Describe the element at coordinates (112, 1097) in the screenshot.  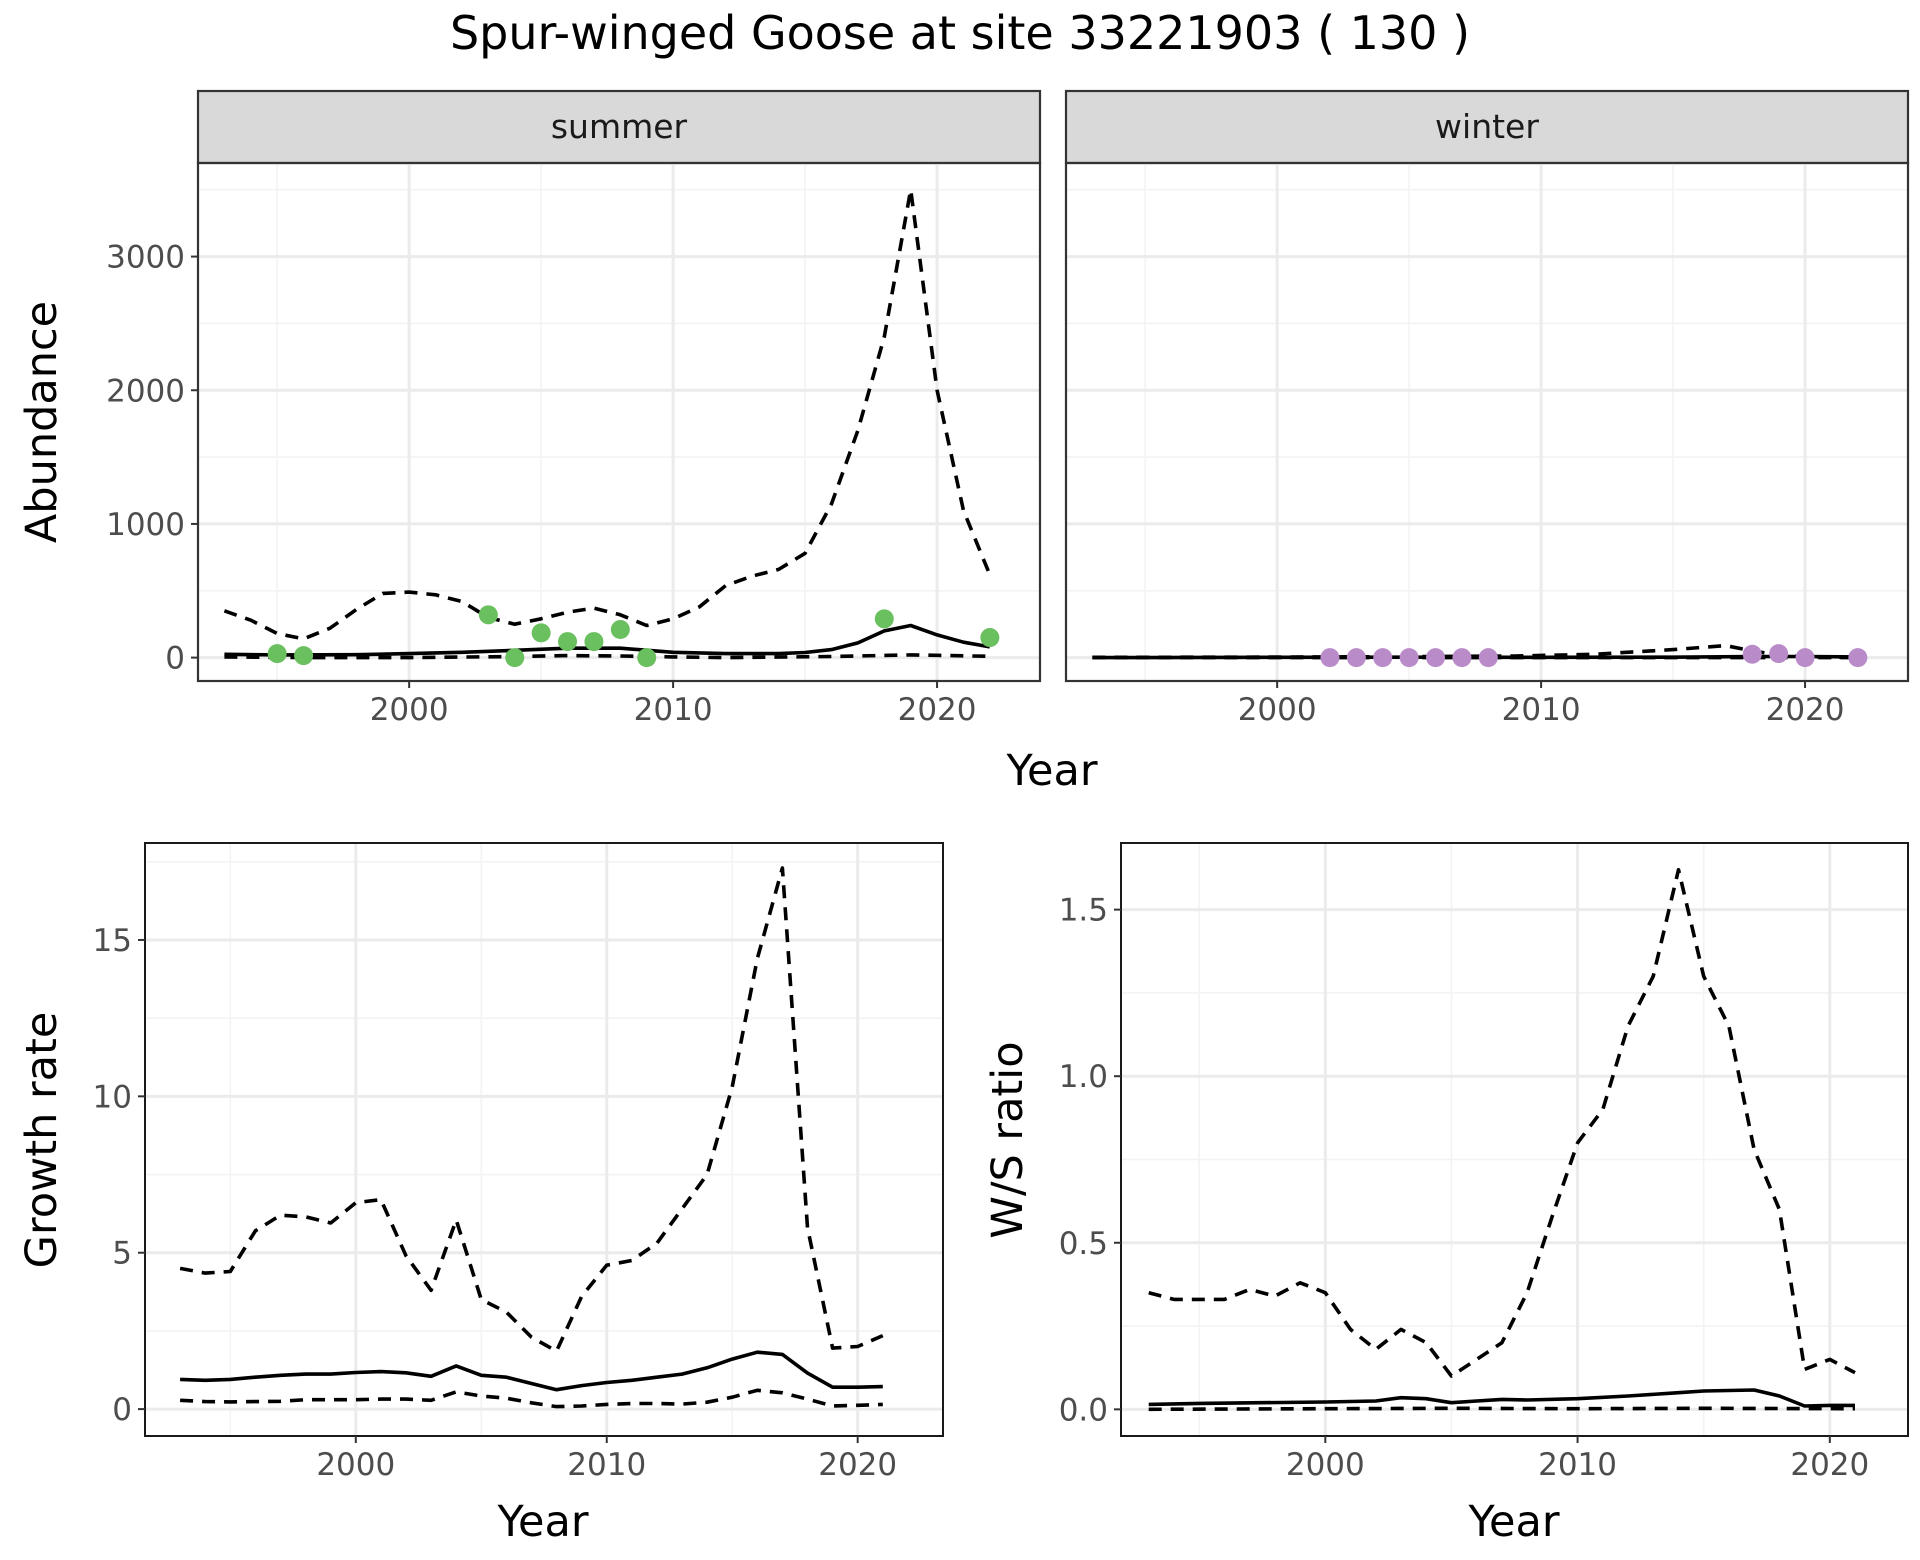
I see `y-tick-label: 10` at that location.